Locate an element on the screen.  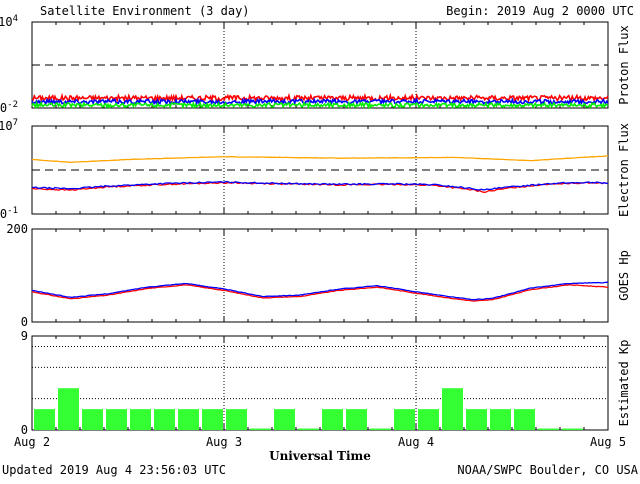
y-tick-label: 10⁻¹ is located at coordinates (9, 213).